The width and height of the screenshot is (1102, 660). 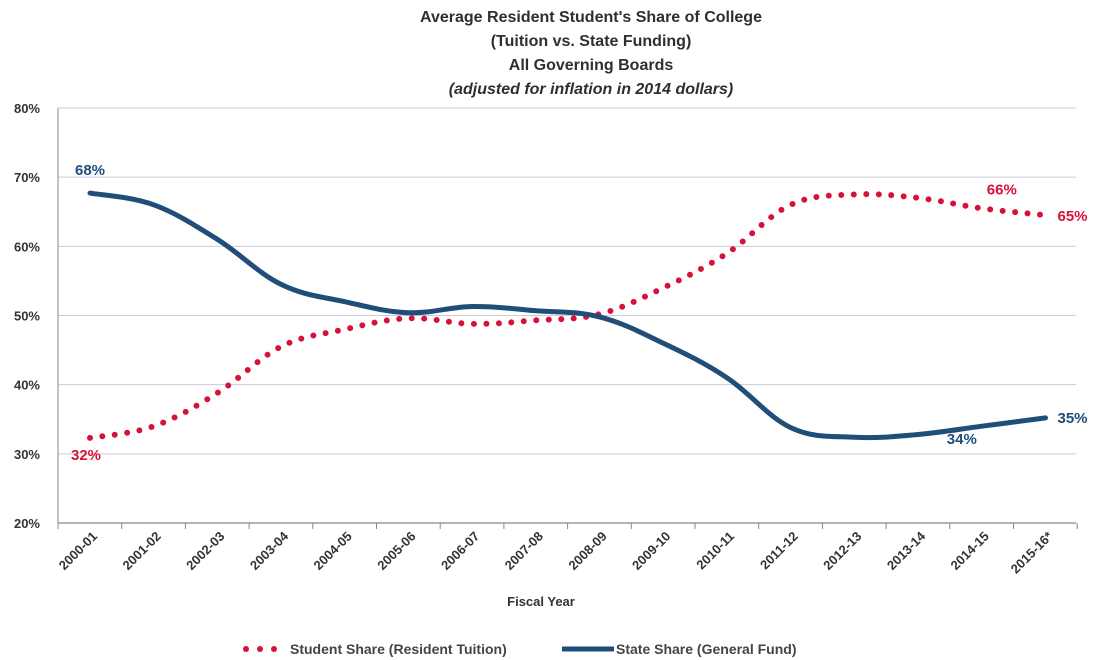 What do you see at coordinates (90, 170) in the screenshot?
I see `data-label: 68%` at bounding box center [90, 170].